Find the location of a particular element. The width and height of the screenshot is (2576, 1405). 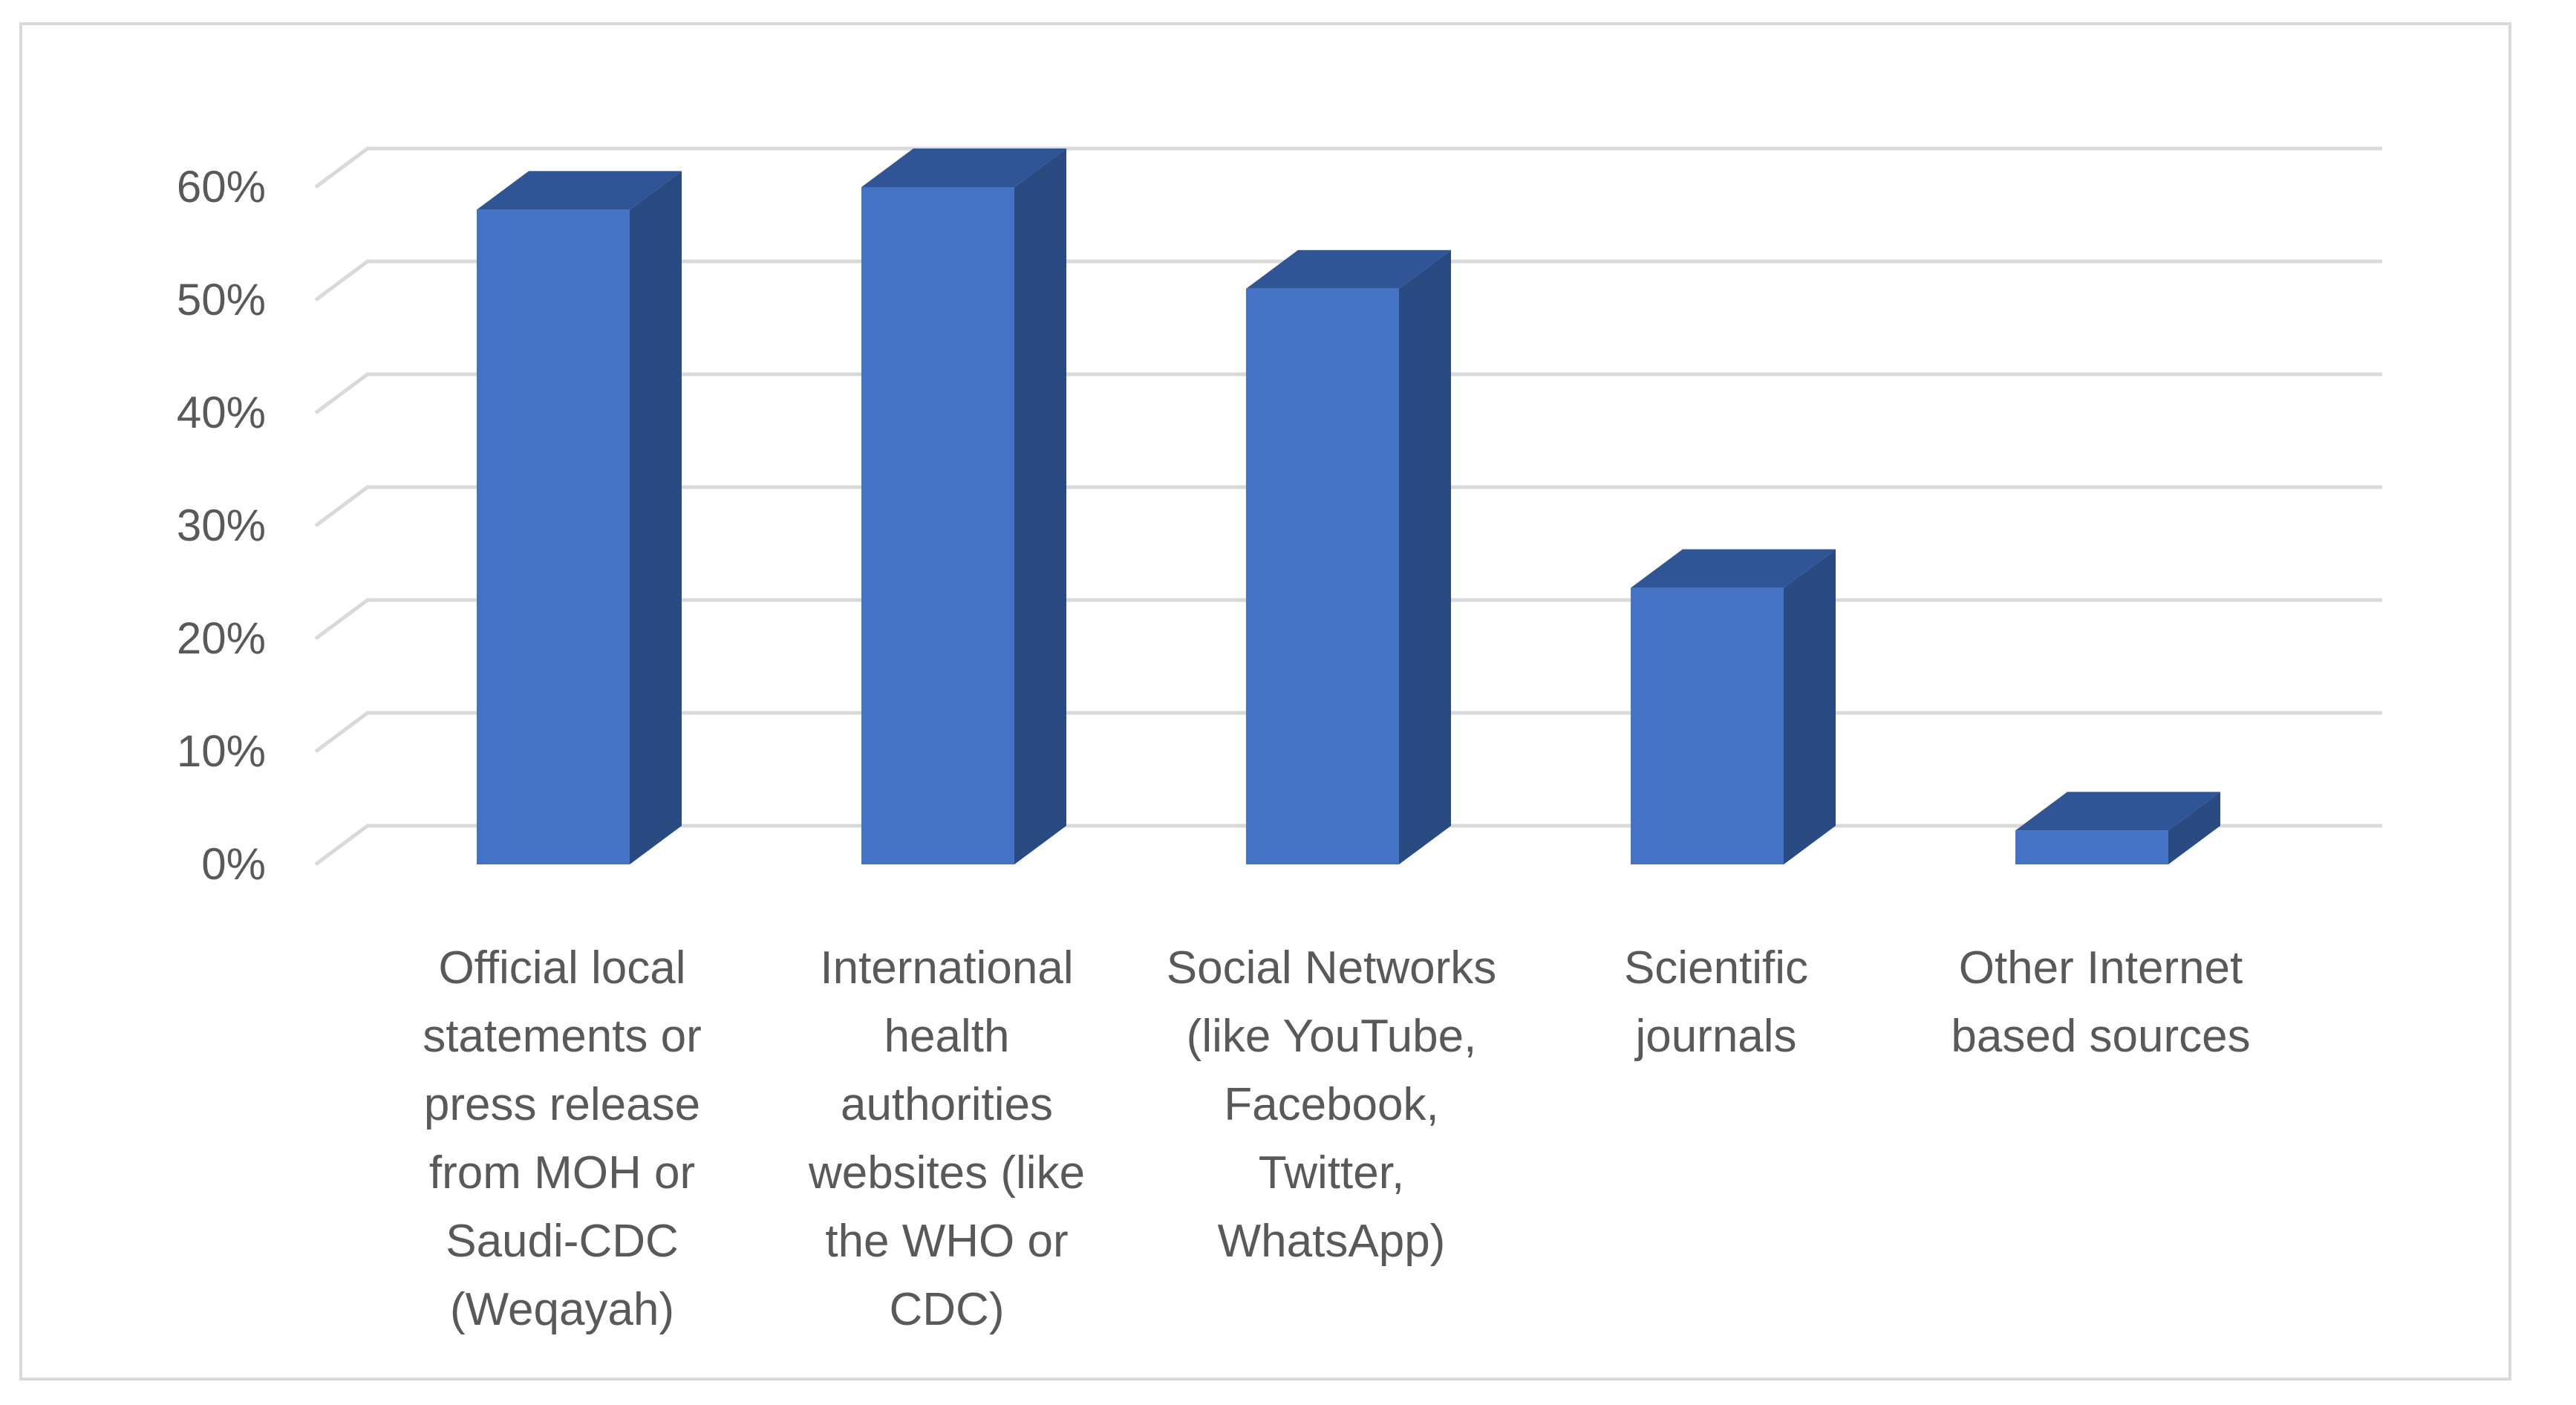

y-tick-label: 20% is located at coordinates (221, 638).